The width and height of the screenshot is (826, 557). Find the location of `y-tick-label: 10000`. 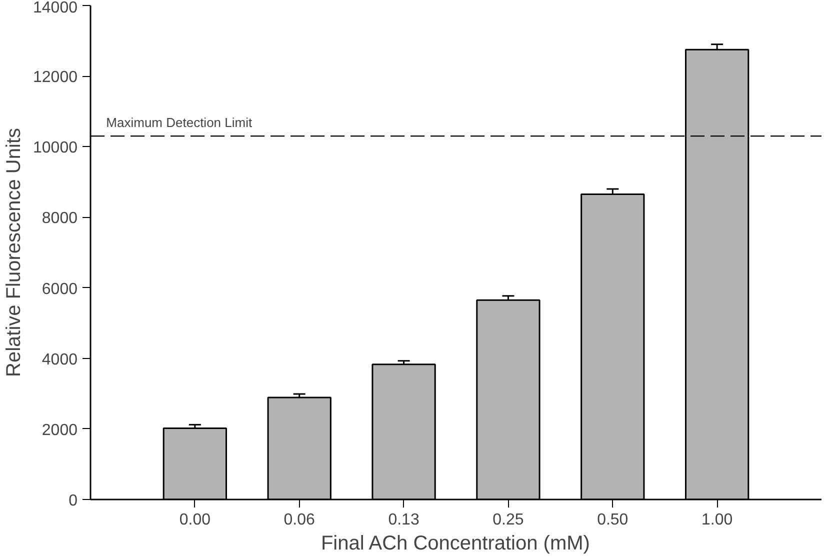

y-tick-label: 10000 is located at coordinates (55, 148).